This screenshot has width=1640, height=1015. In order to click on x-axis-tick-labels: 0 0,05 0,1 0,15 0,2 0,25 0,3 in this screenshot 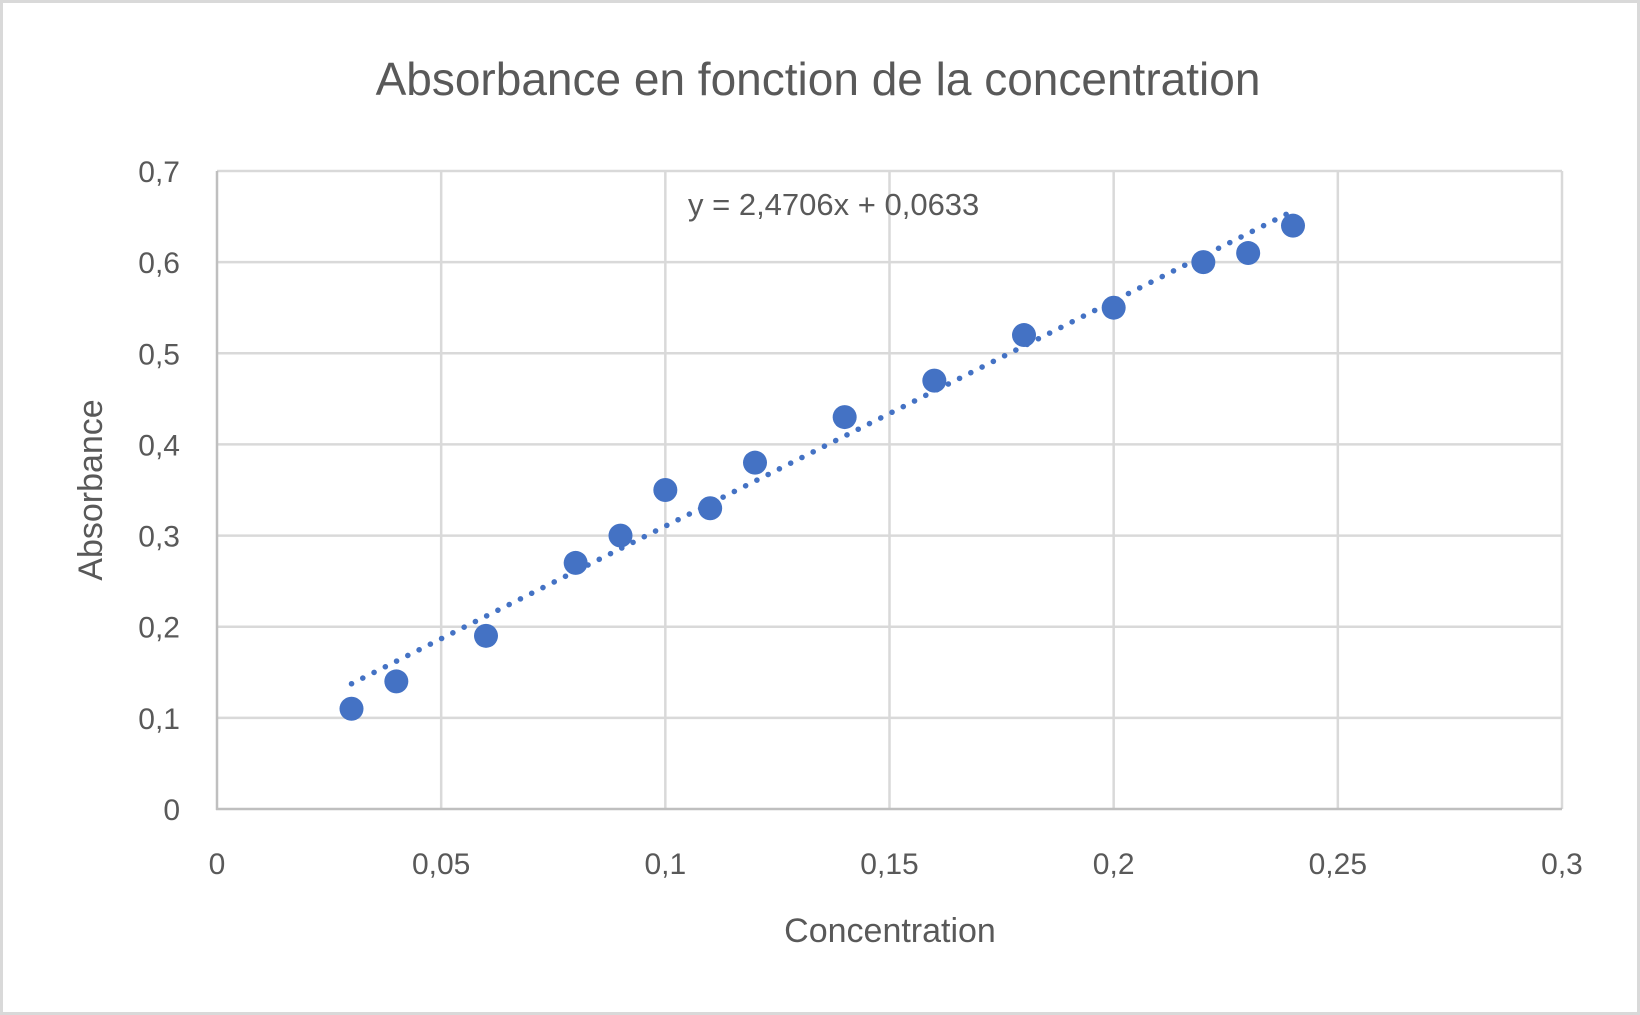, I will do `click(896, 864)`.